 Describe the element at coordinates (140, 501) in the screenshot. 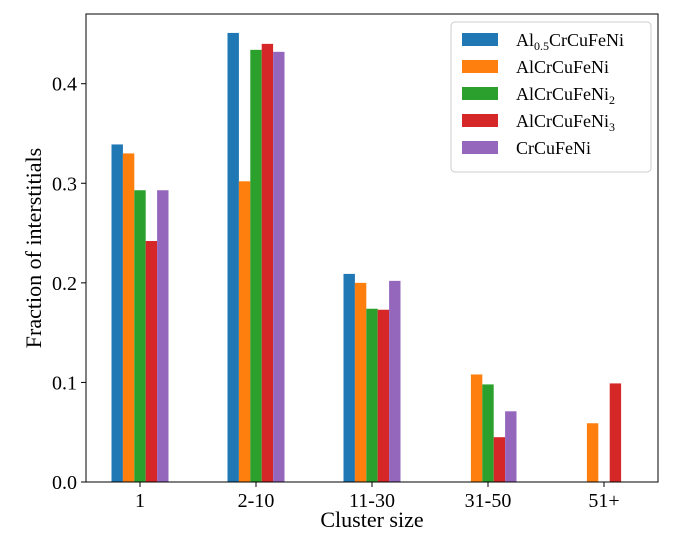

I see `x-tick-label: 1` at that location.